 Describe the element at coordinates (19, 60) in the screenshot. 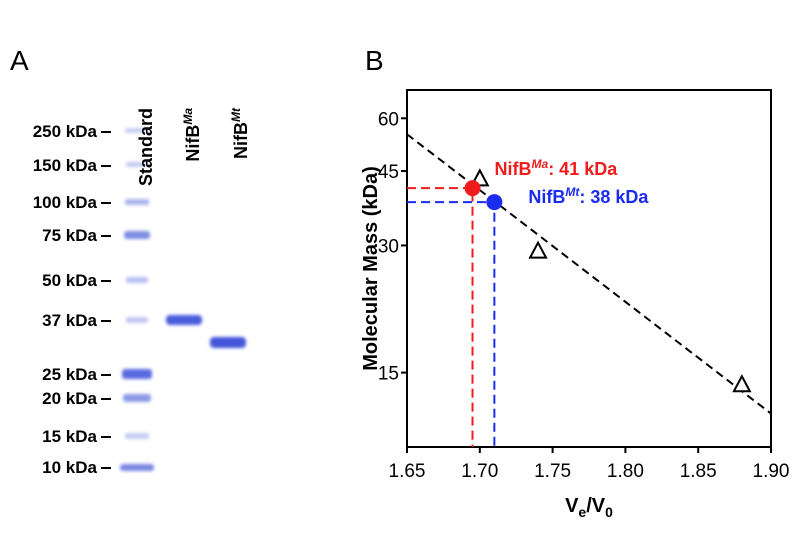

I see `panel-label: A` at that location.